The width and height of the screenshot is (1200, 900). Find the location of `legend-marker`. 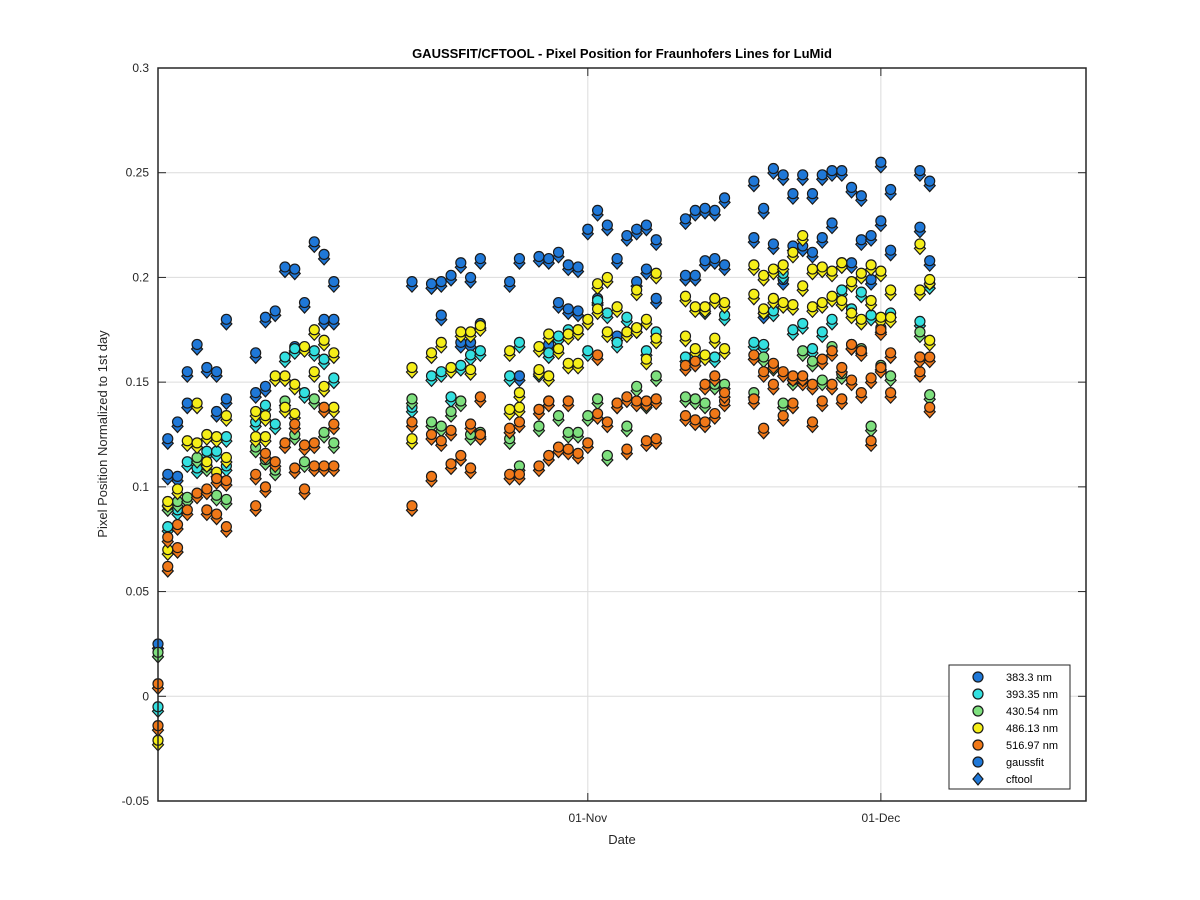

legend-marker is located at coordinates (978, 762).